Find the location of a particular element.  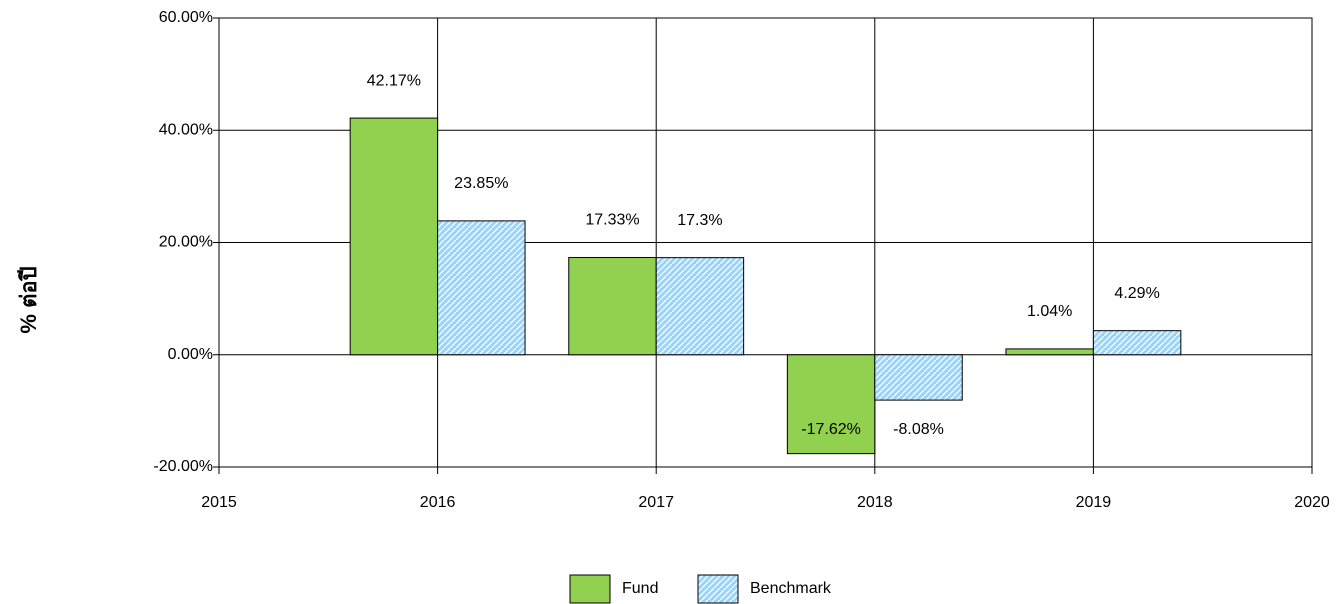

x-tick-label: 2017 is located at coordinates (656, 502).